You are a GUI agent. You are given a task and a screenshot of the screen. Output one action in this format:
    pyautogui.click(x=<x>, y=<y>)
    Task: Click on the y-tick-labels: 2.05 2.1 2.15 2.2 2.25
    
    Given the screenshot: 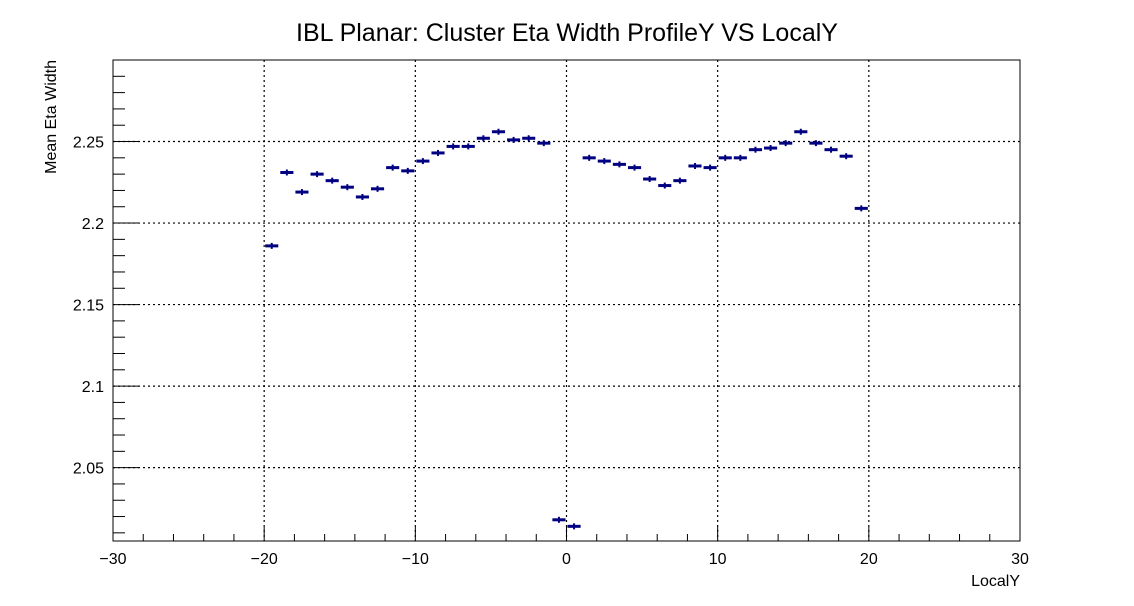 What is the action you would take?
    pyautogui.click(x=88, y=306)
    